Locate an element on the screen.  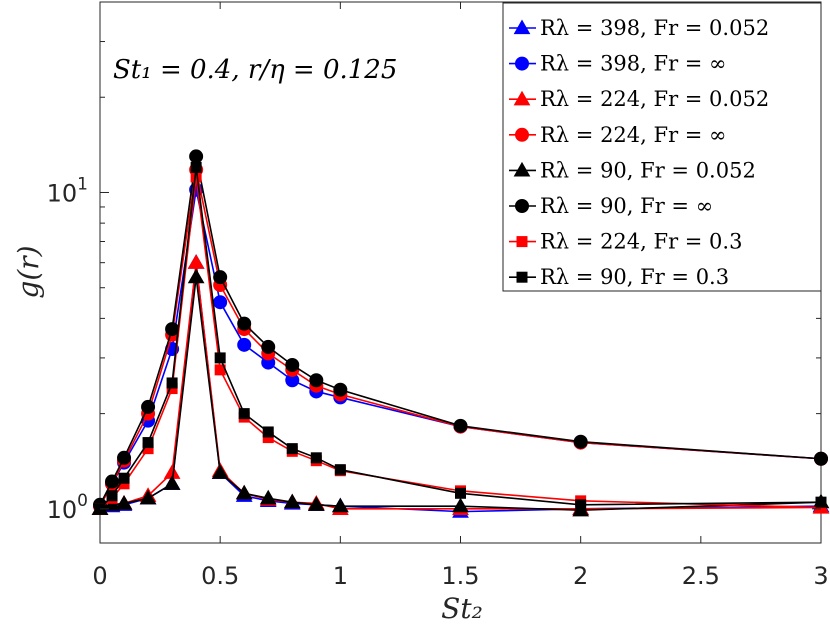
legend-item: Rλ = 90, Fr = ∞ is located at coordinates (611, 206).